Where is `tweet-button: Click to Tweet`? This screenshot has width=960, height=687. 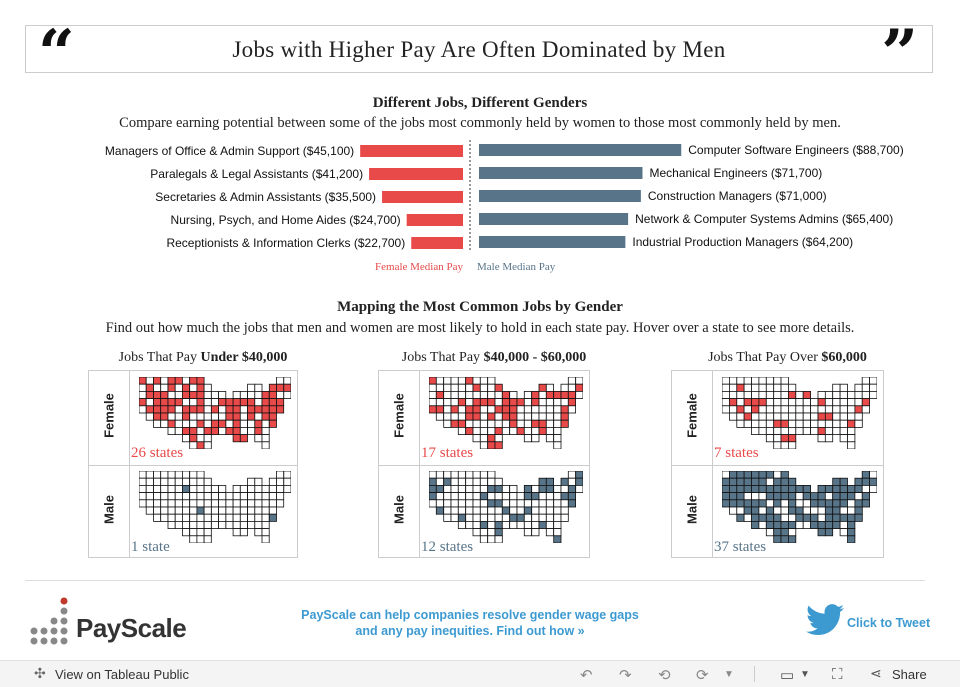
tweet-button: Click to Tweet is located at coordinates (871, 621).